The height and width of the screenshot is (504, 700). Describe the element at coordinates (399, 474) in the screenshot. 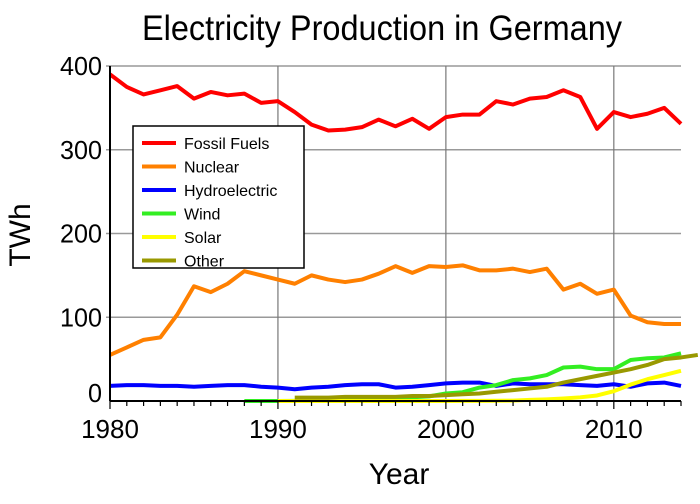

I see `x-axis-label: Year` at that location.